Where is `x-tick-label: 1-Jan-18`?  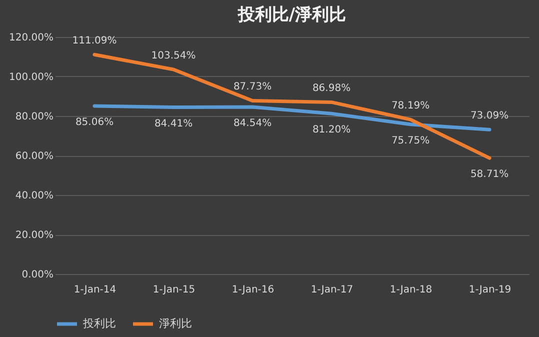 x-tick-label: 1-Jan-18 is located at coordinates (411, 290).